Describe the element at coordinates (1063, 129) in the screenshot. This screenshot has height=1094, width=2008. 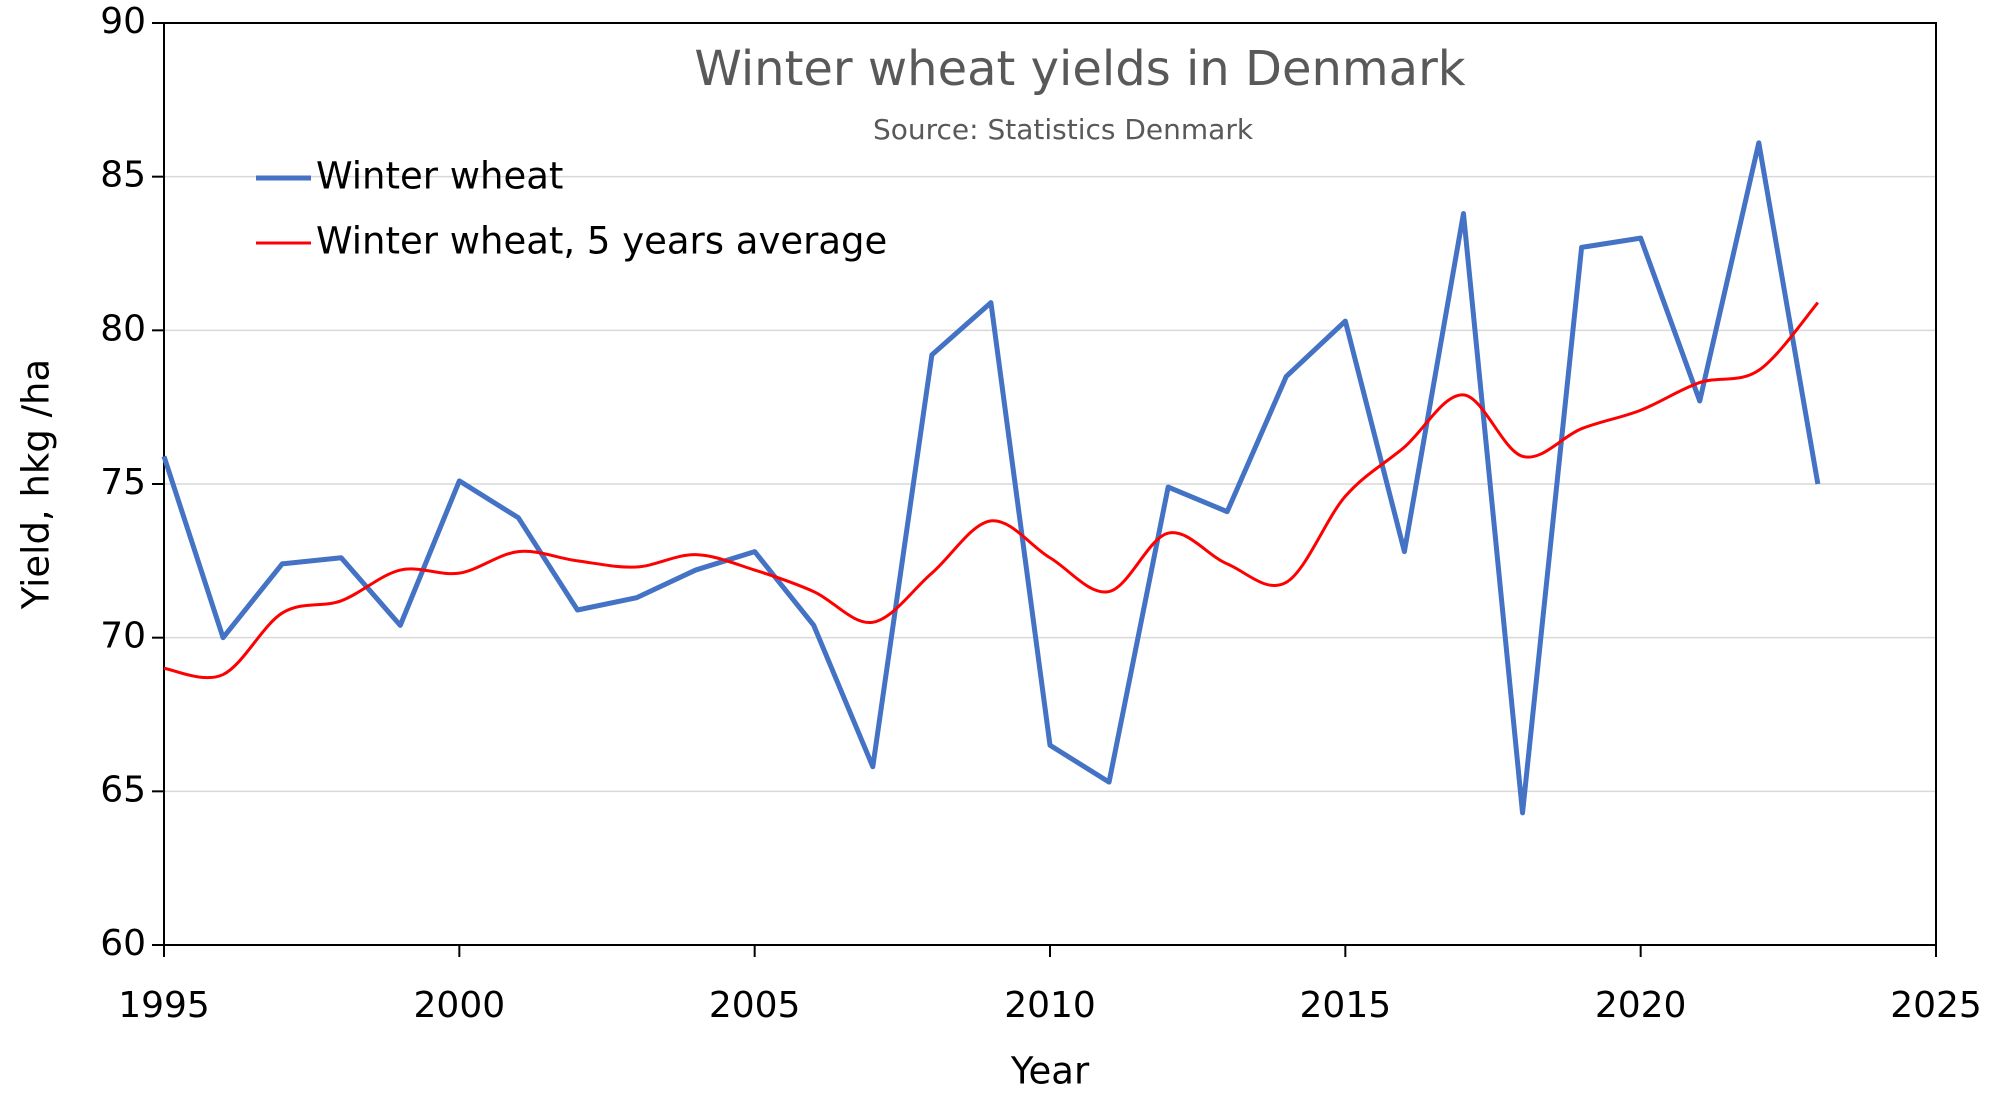
I see `chart-subtitle: Source: Statistics Denmark` at that location.